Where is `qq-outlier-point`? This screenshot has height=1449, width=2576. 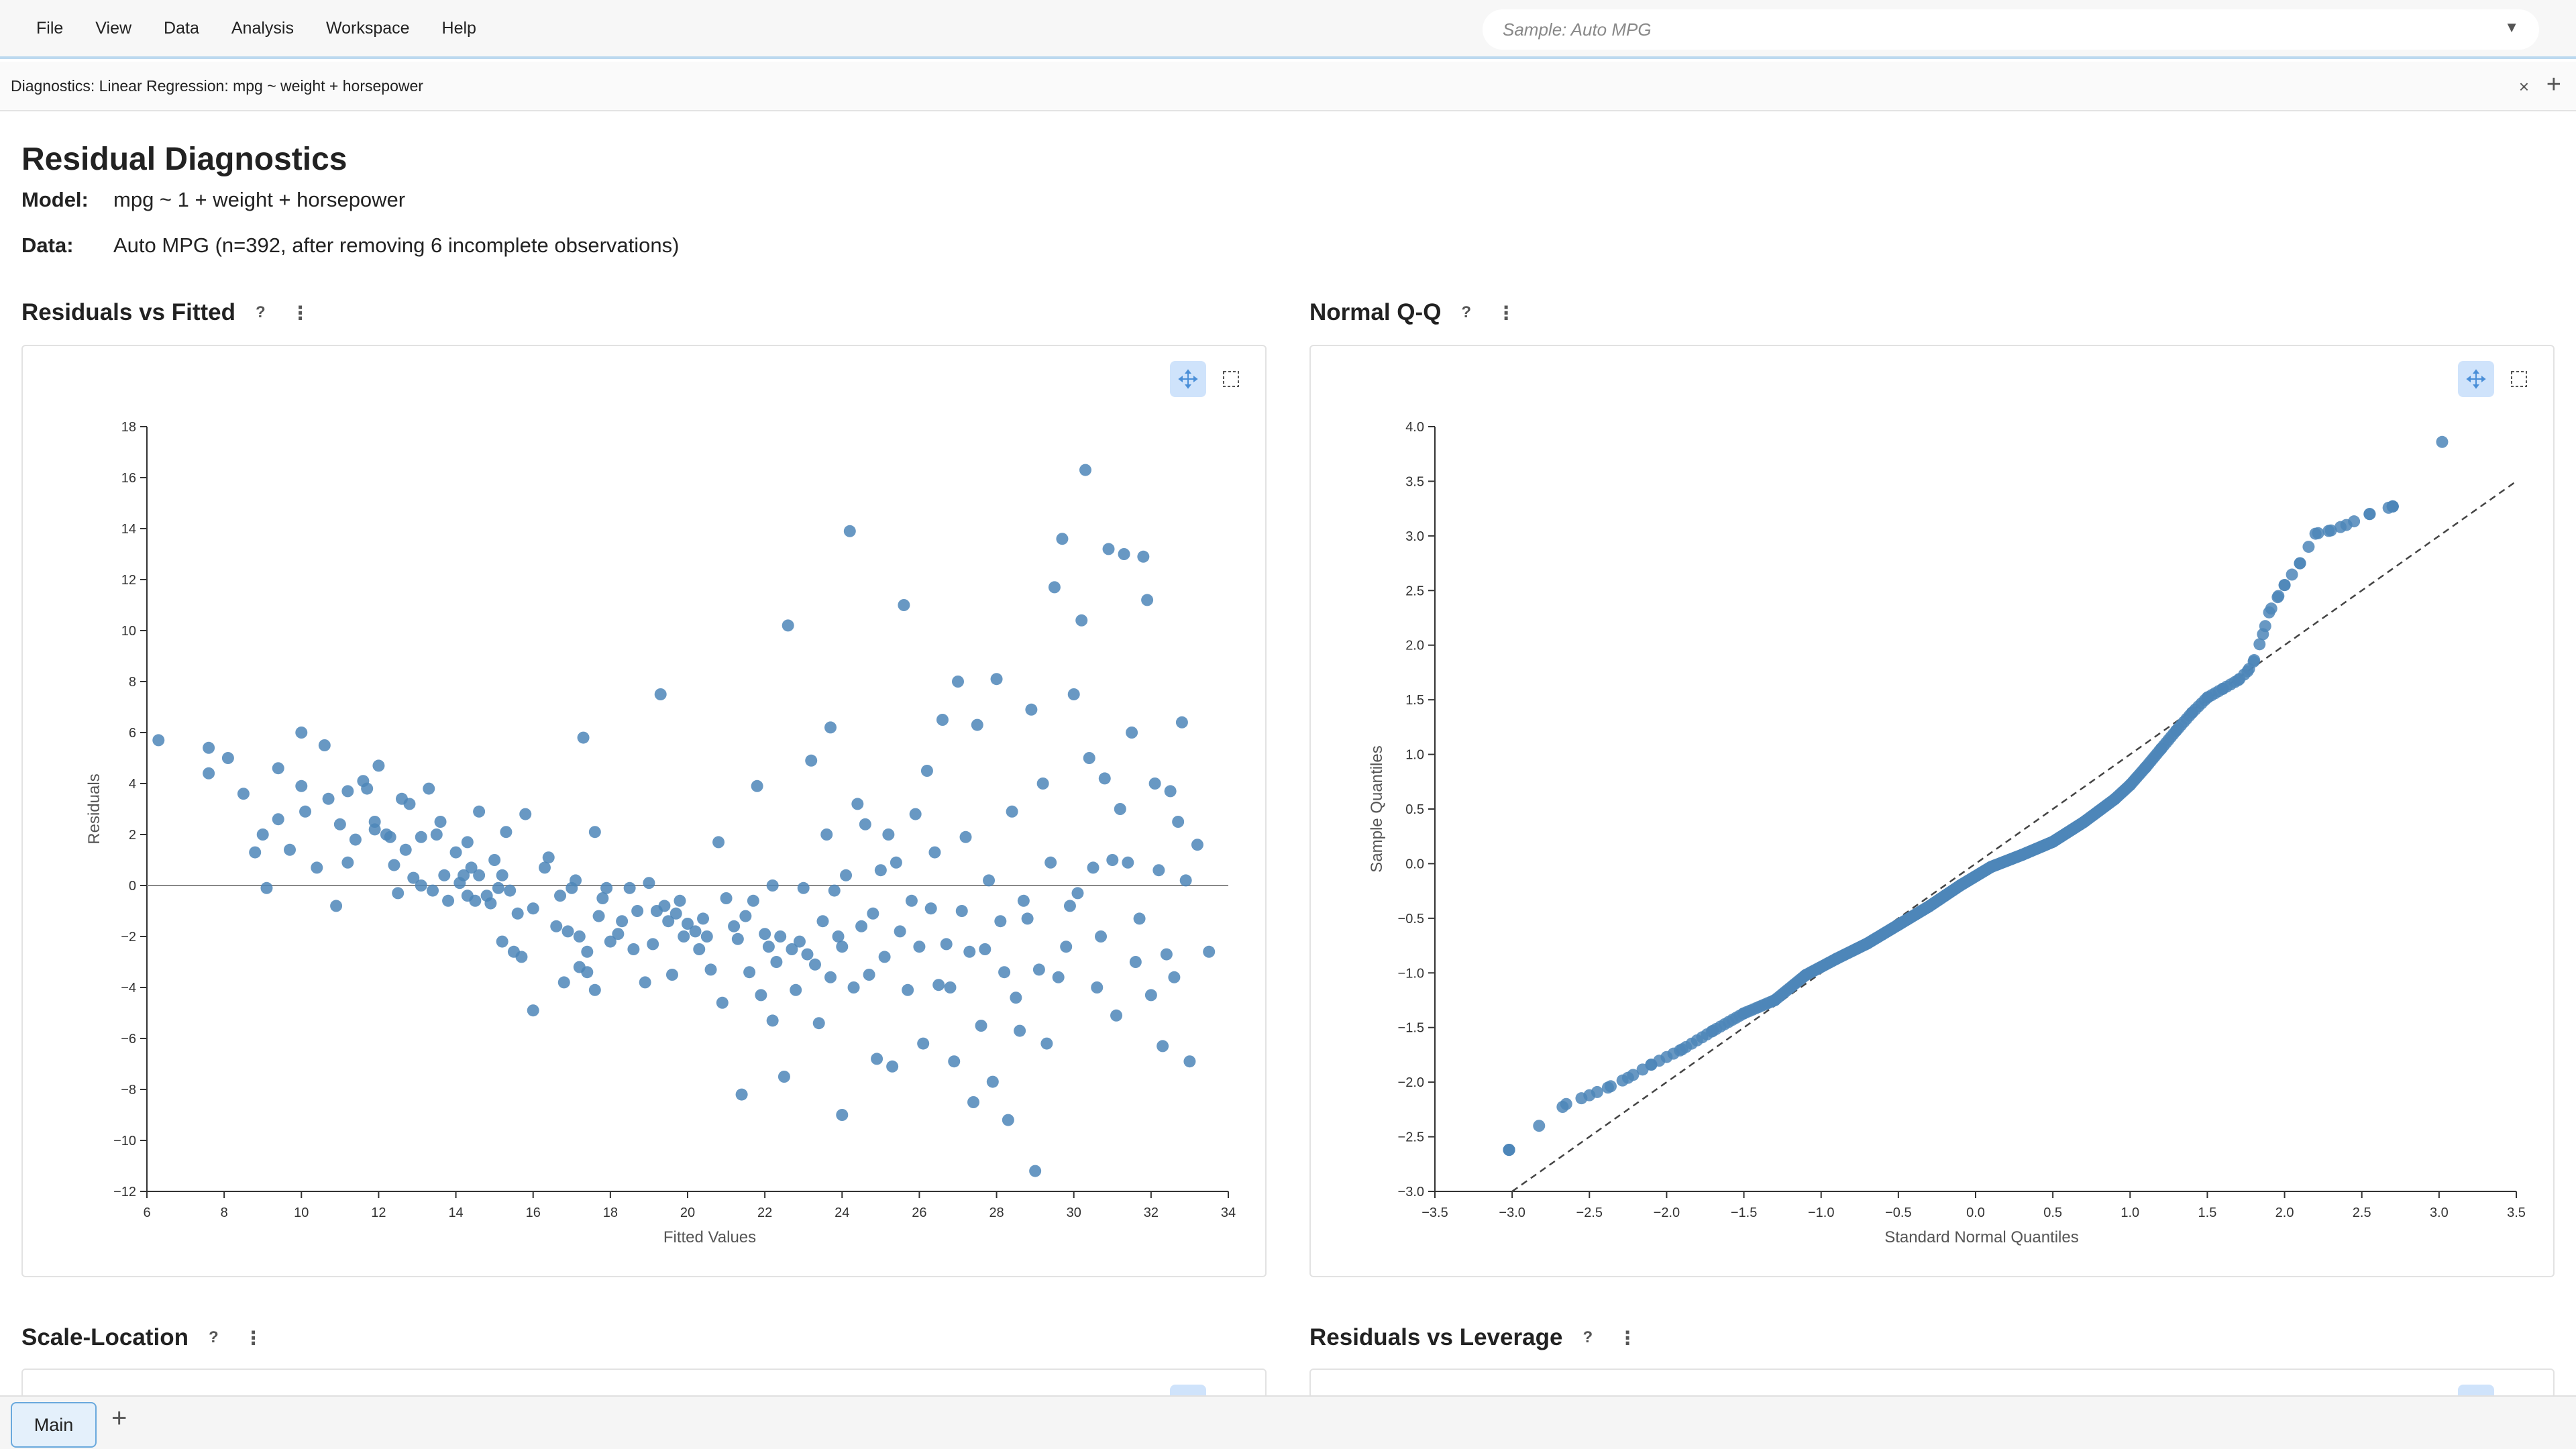
qq-outlier-point is located at coordinates (2442, 441).